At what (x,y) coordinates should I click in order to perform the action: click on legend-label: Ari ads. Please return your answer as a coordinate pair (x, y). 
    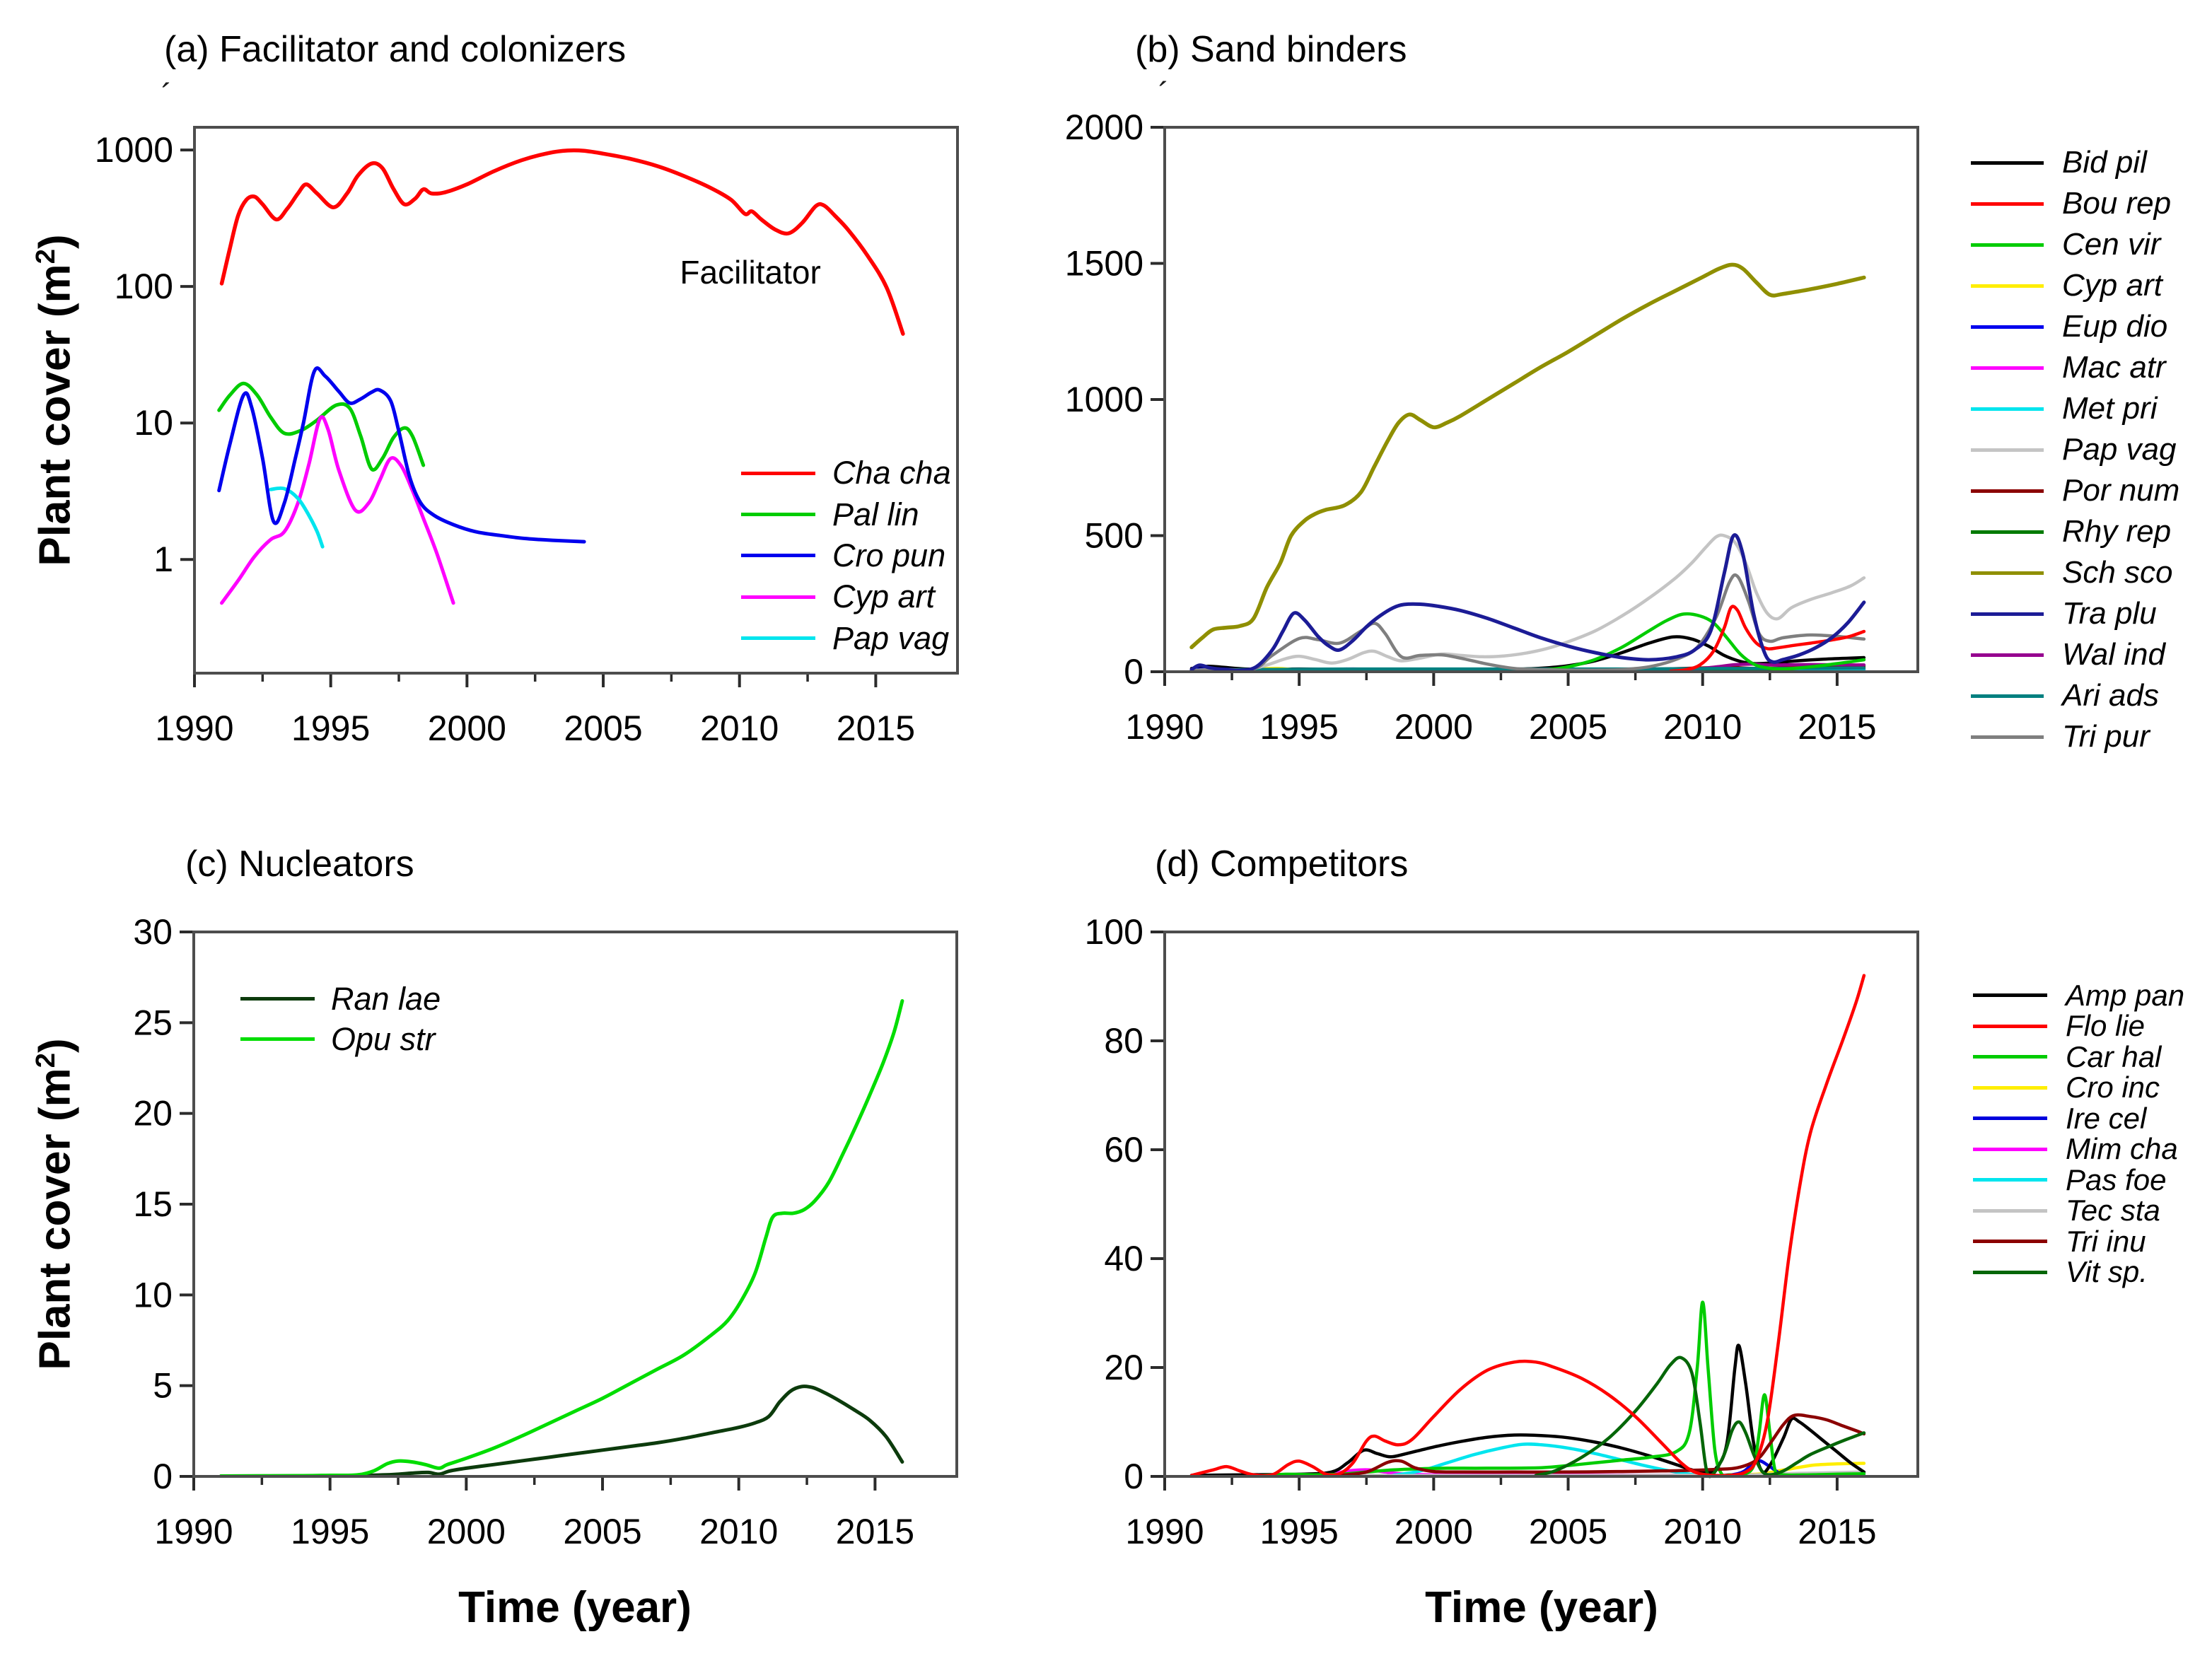
    Looking at the image, I should click on (2110, 695).